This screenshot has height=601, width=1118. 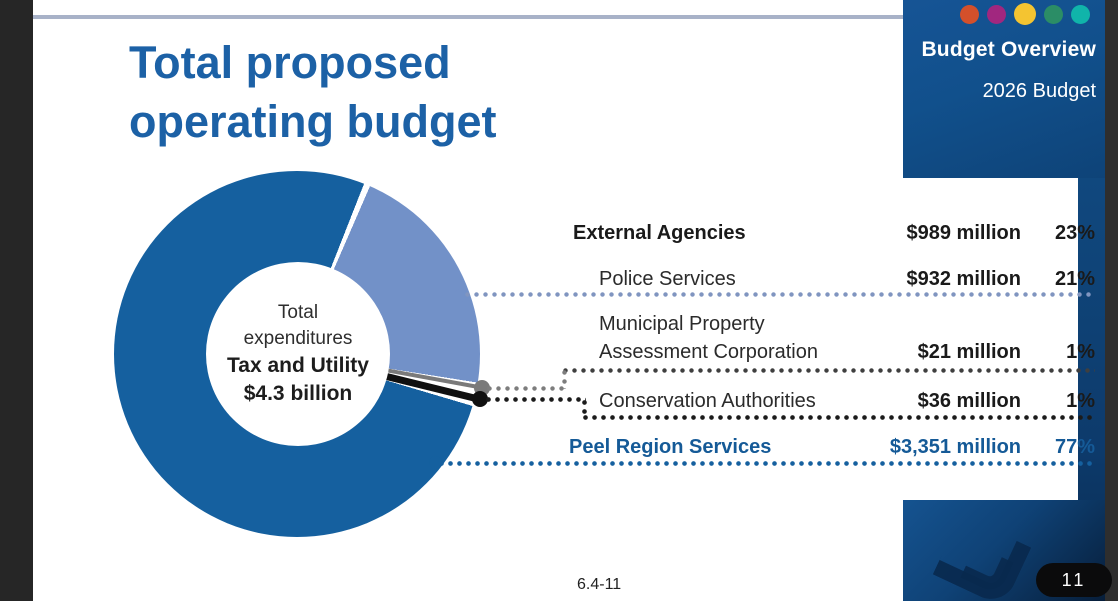 What do you see at coordinates (298, 393) in the screenshot?
I see `center-line4: $4.3 billion` at bounding box center [298, 393].